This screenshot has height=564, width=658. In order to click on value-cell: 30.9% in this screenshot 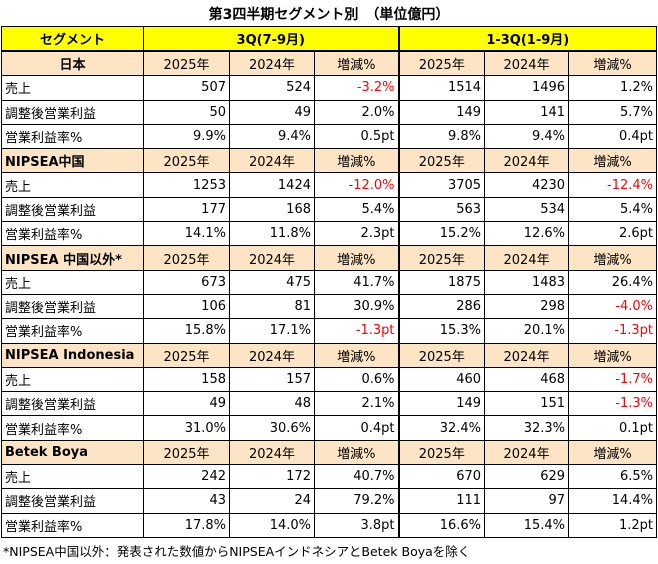, I will do `click(356, 306)`.